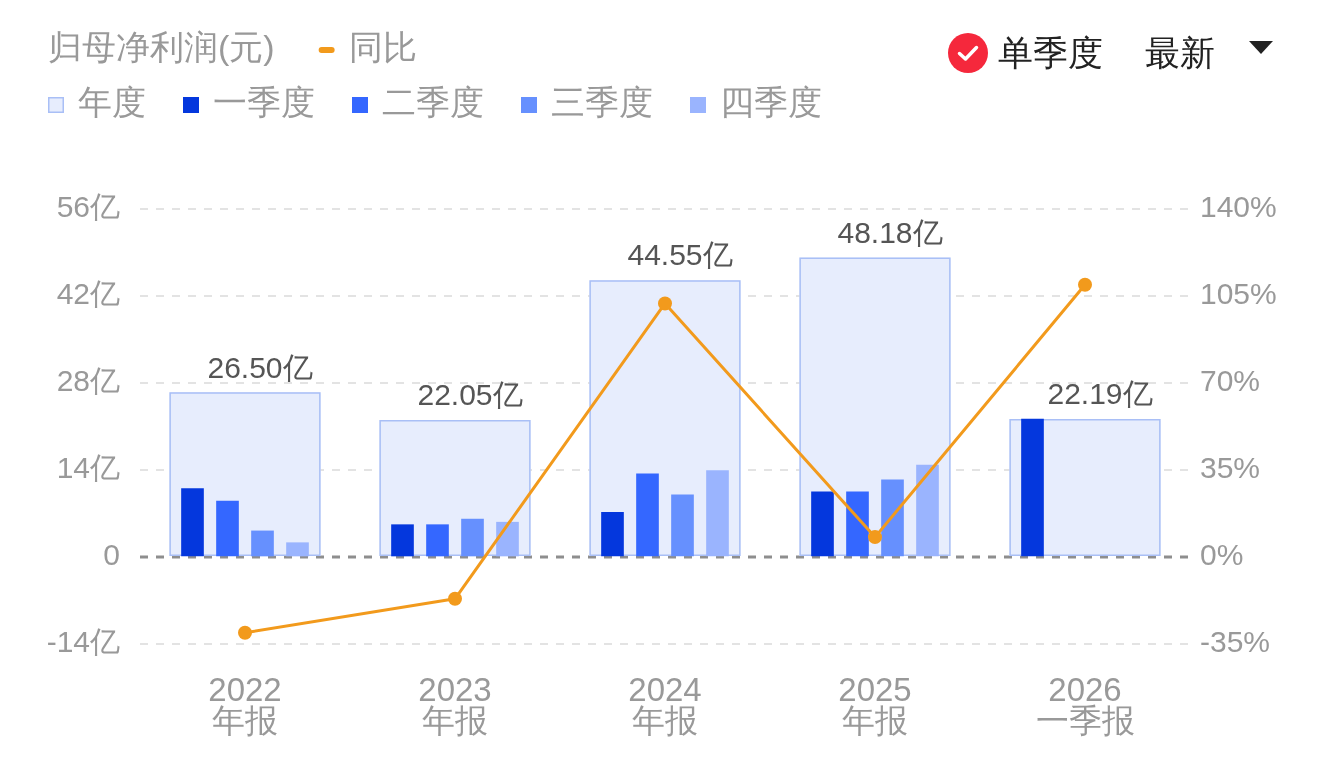 The width and height of the screenshot is (1320, 776). What do you see at coordinates (602, 102) in the screenshot?
I see `legend-label: 三季度` at bounding box center [602, 102].